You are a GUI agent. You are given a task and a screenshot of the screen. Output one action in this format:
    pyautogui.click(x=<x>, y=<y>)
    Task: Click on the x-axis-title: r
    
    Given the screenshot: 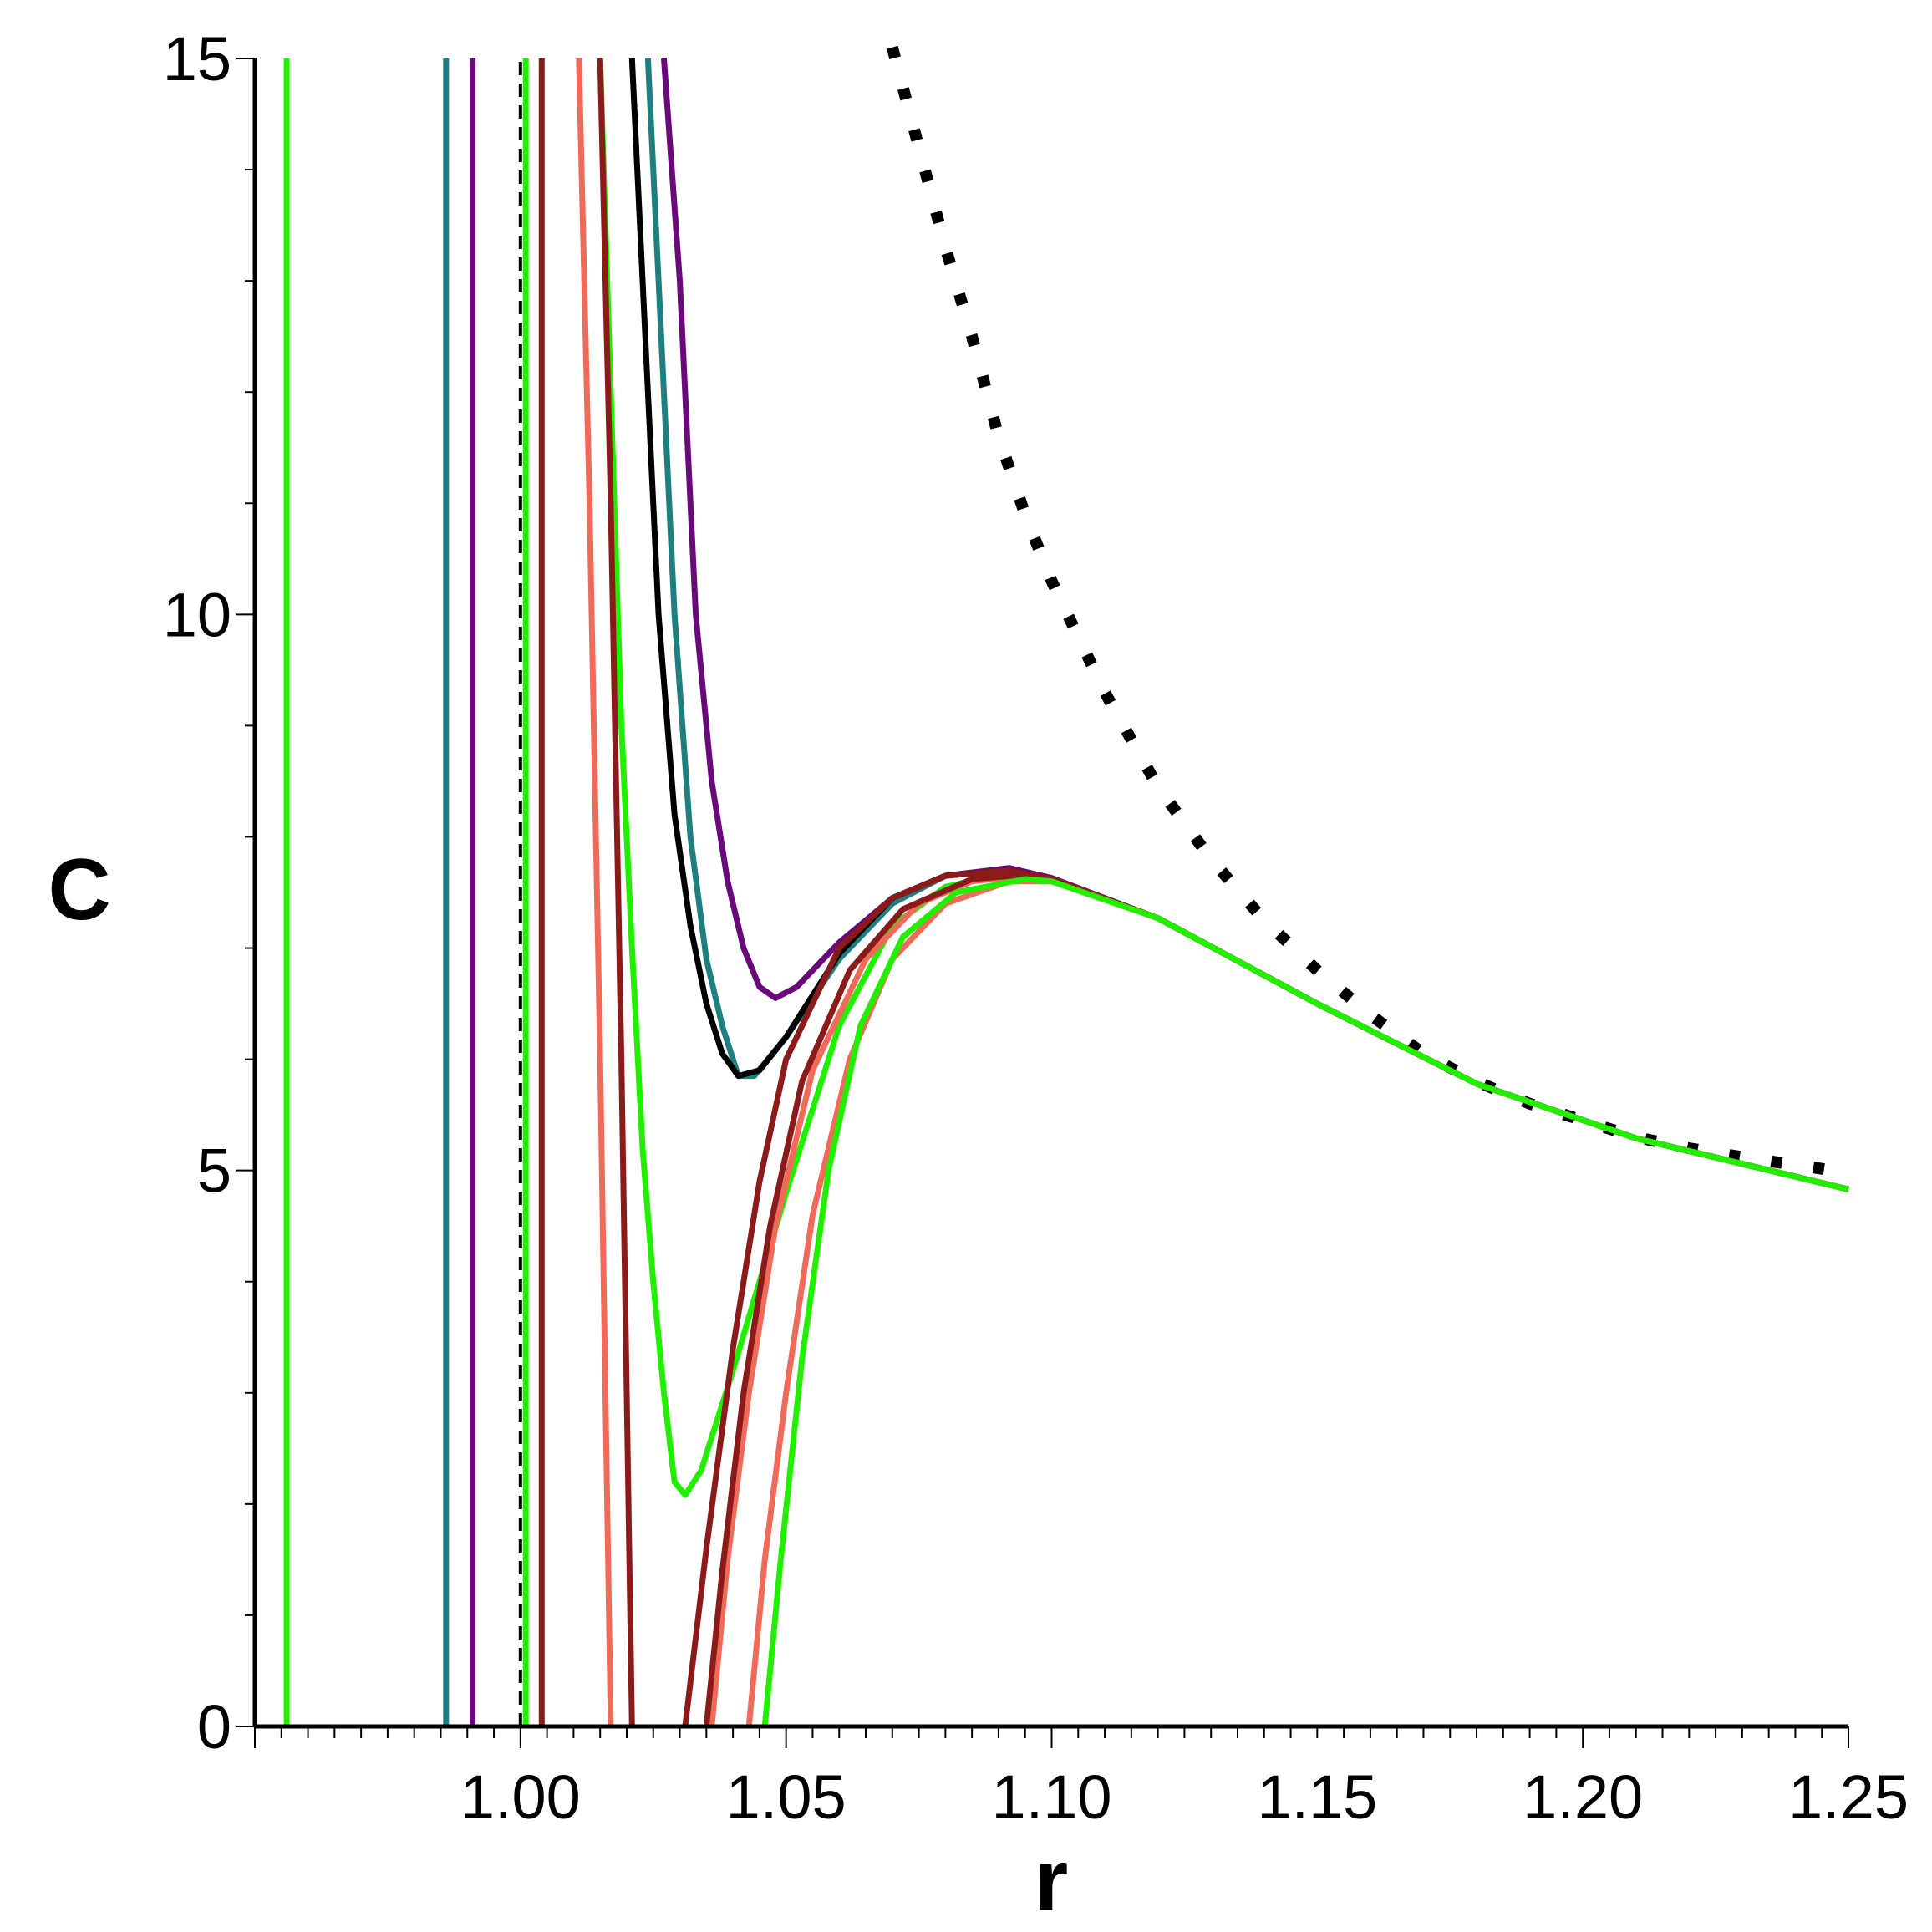 What is the action you would take?
    pyautogui.click(x=1051, y=1881)
    